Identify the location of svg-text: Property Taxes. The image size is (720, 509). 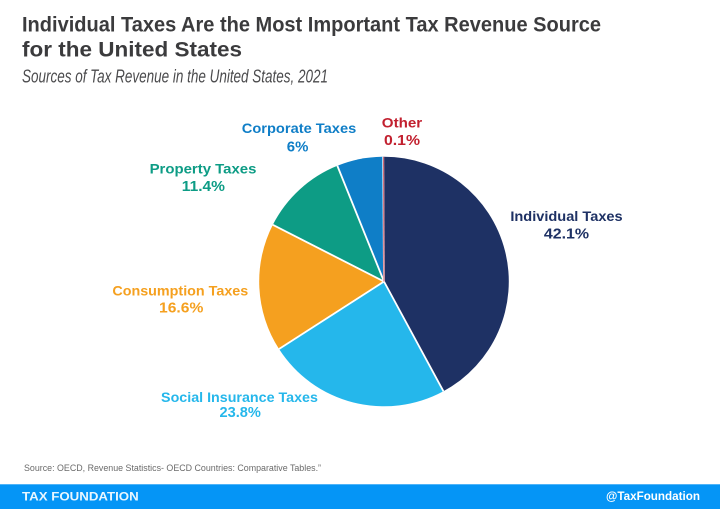
(203, 169).